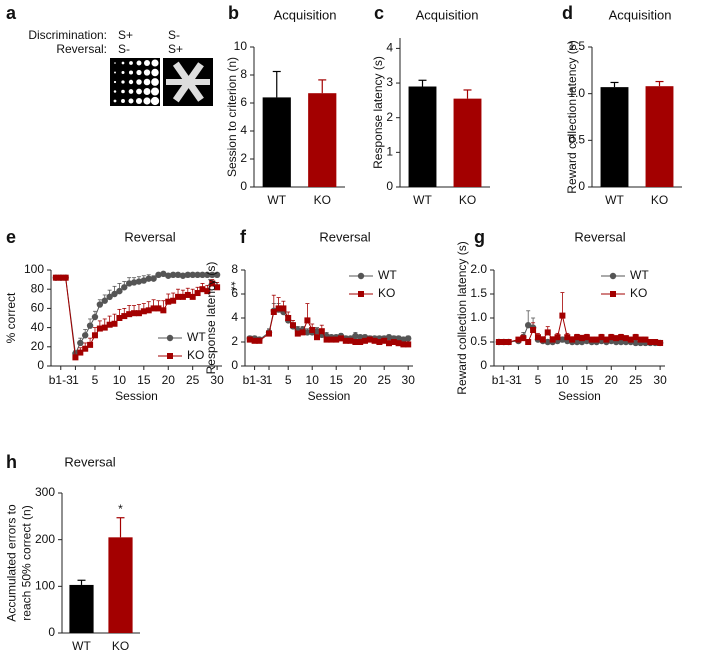 This screenshot has width=709, height=653. Describe the element at coordinates (45, 539) in the screenshot. I see `y-tick-label: 200` at that location.